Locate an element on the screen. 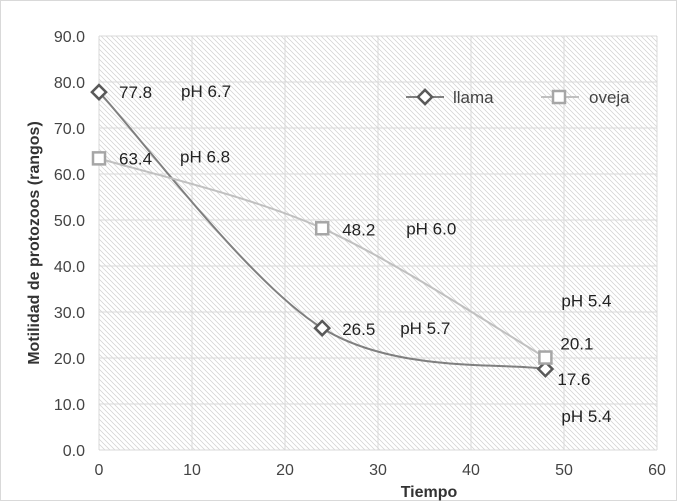 This screenshot has width=677, height=502. y-tick-label: 20.0 is located at coordinates (69, 359).